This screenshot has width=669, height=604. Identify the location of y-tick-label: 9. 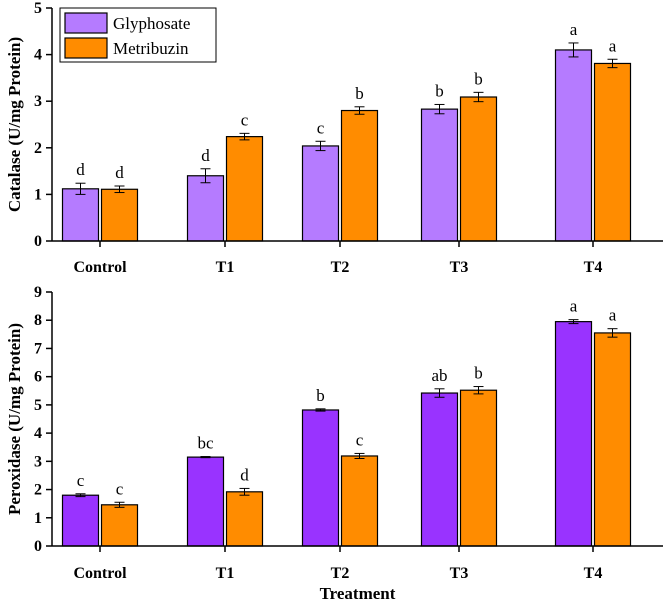
(38, 292).